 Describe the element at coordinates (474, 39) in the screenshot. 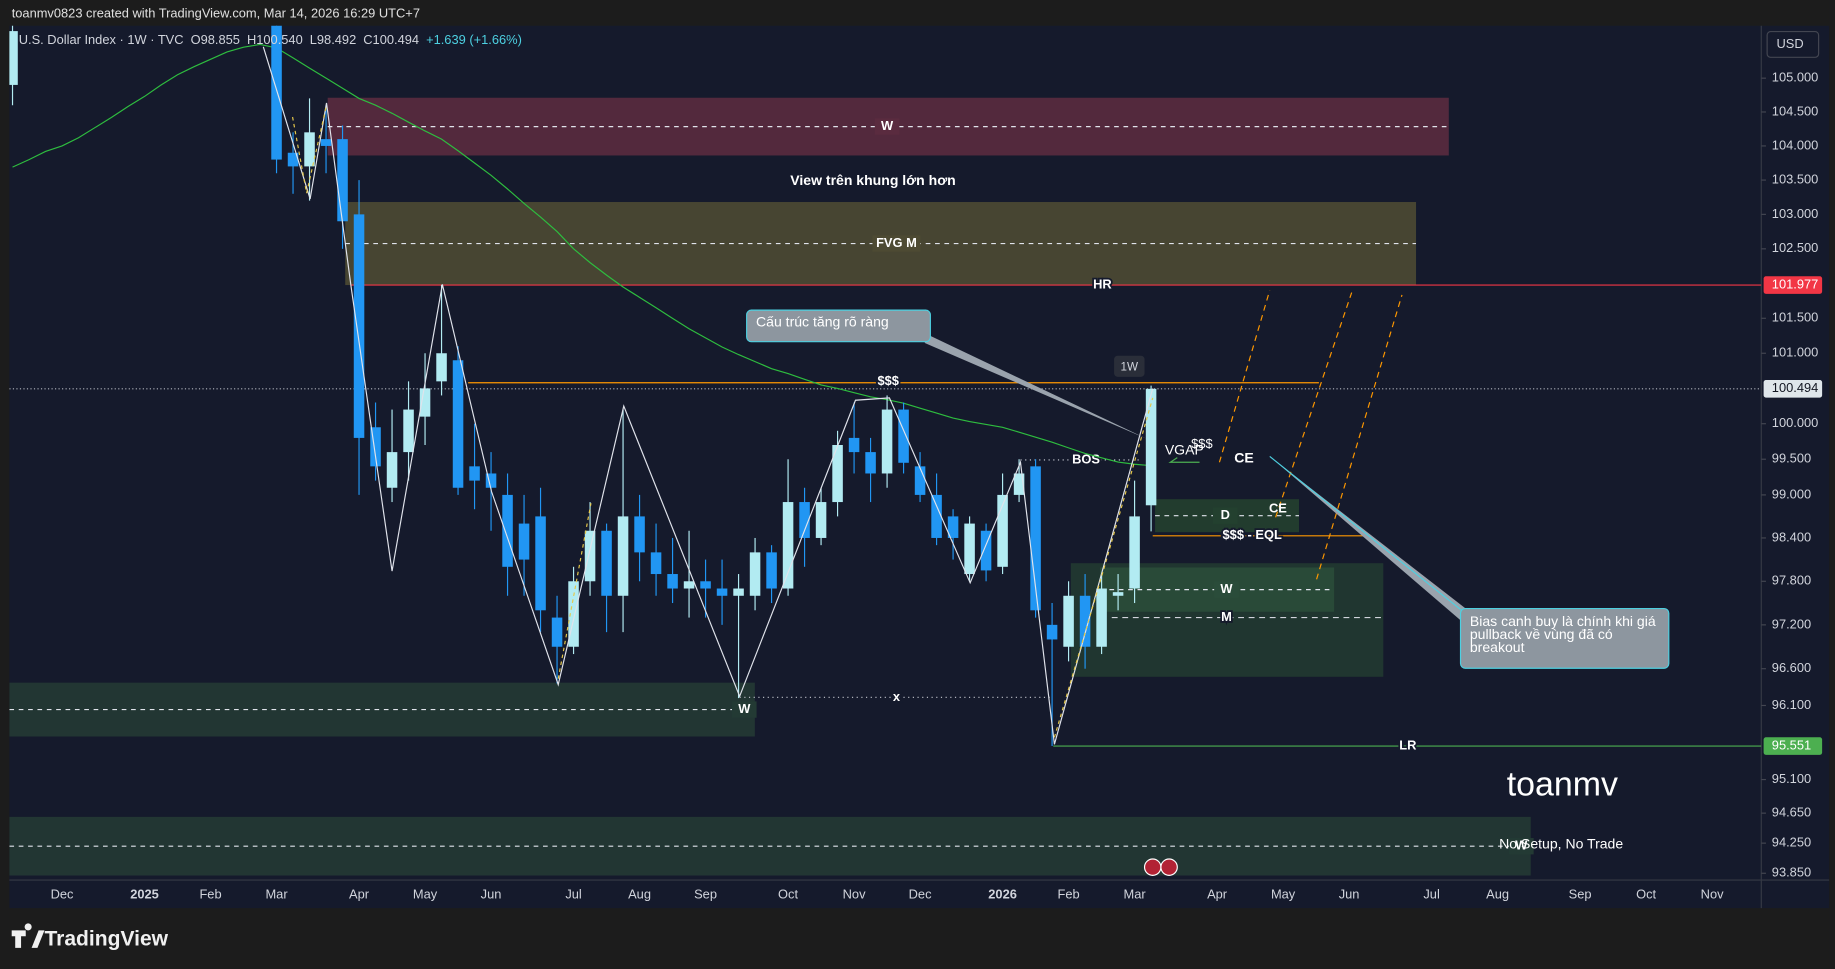

I see `legend-item: +1.639 (+1.66%)` at that location.